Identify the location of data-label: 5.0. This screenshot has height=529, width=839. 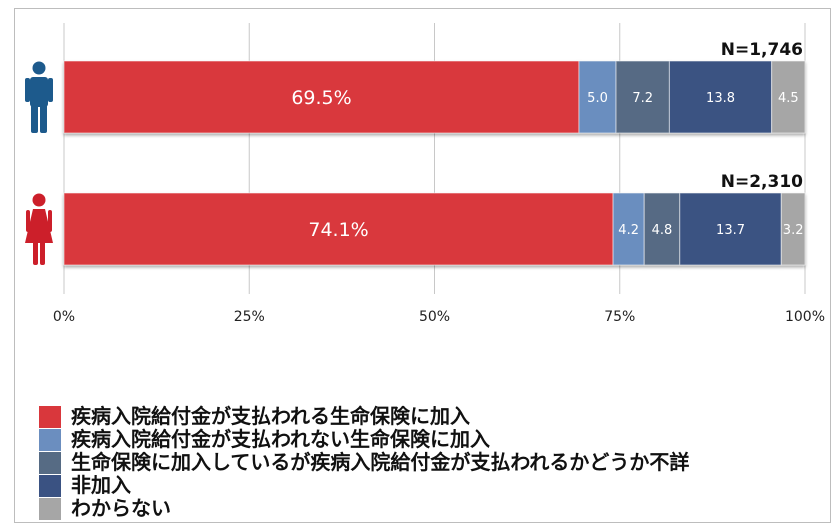
(597, 98).